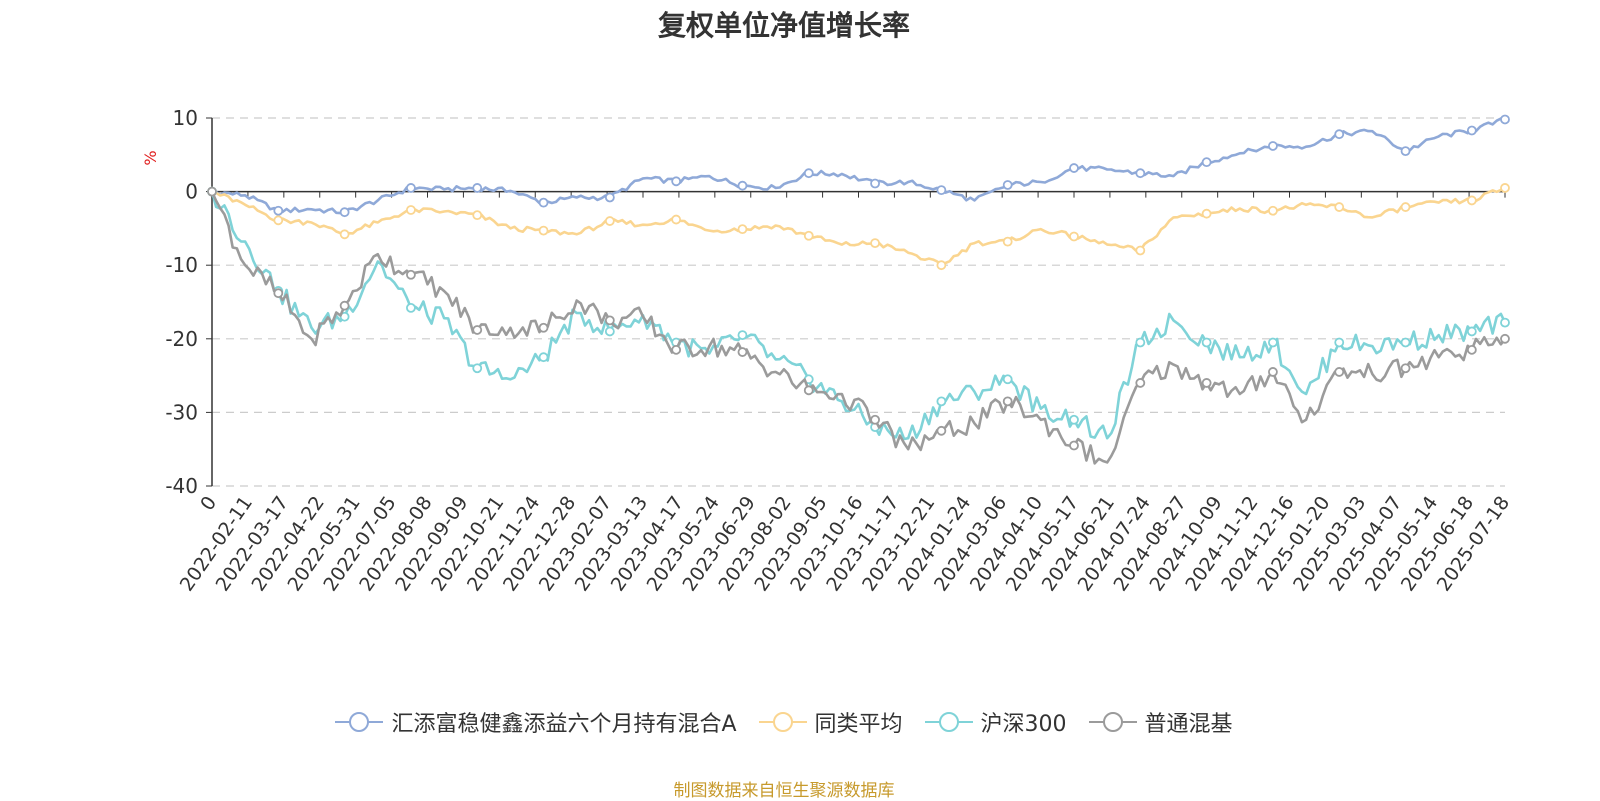  I want to click on source-note: 制图数据来自恒生聚源数据库, so click(784, 791).